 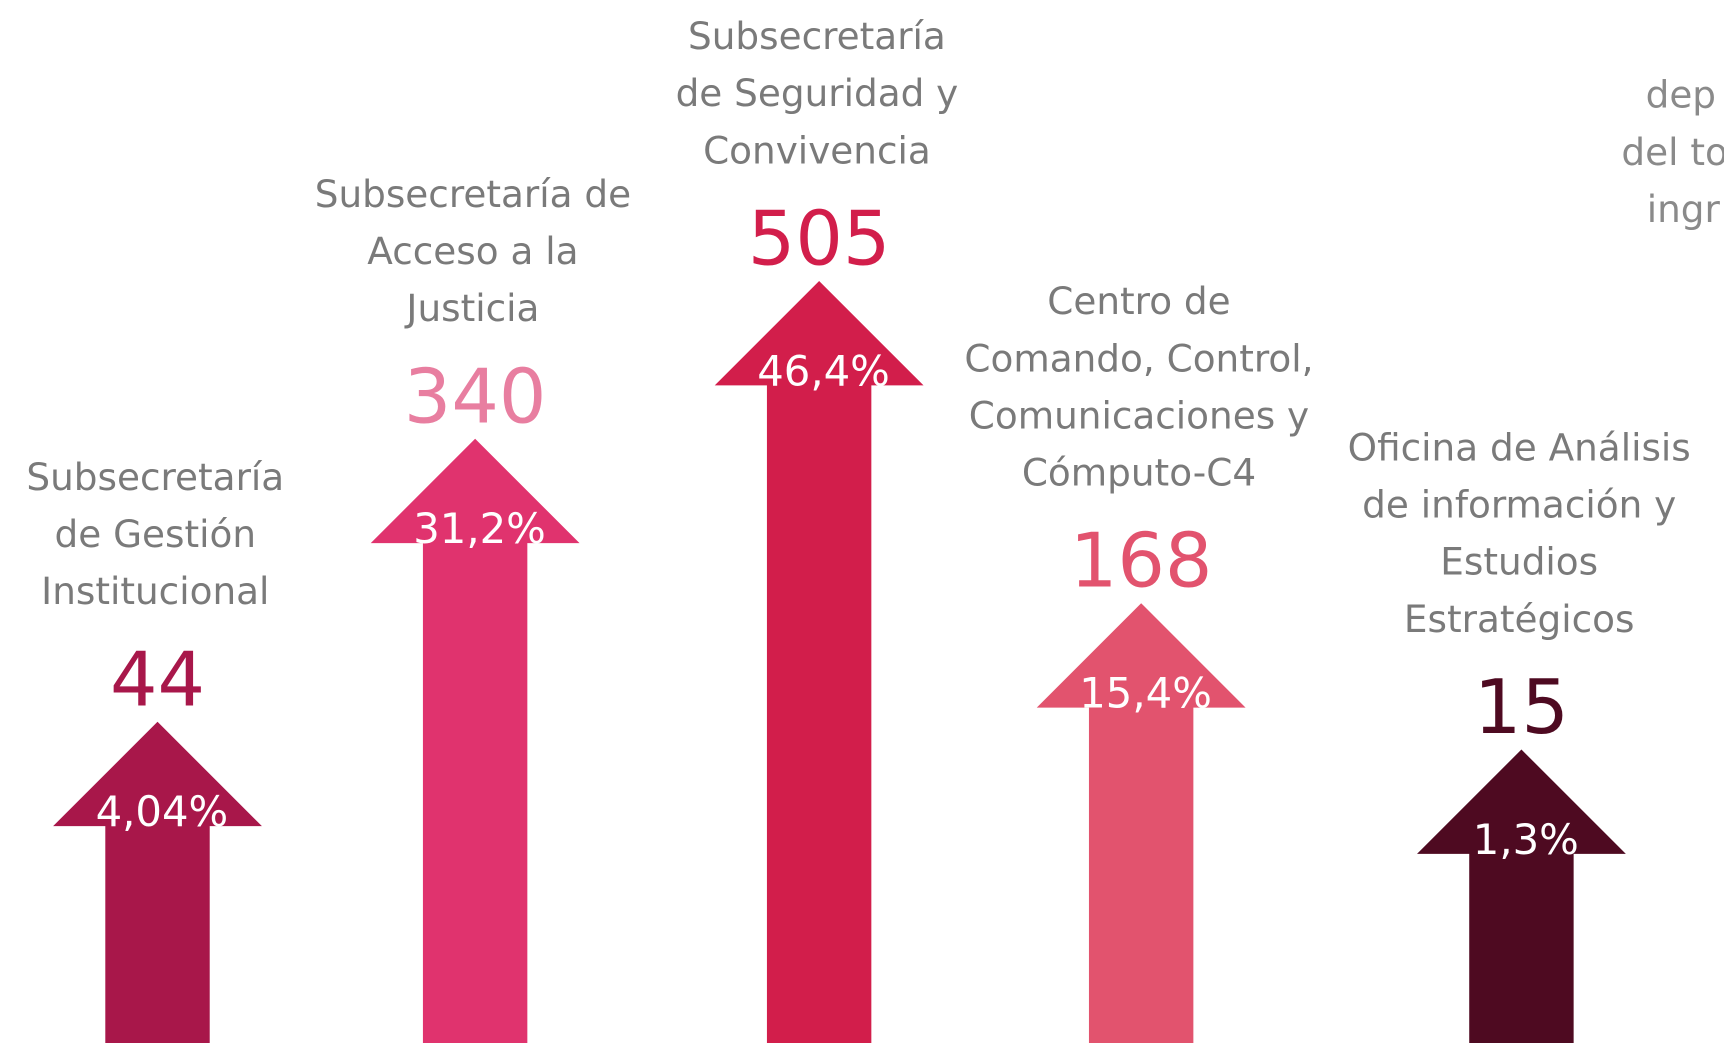 What do you see at coordinates (1521, 707) in the screenshot?
I see `value-label: 15` at bounding box center [1521, 707].